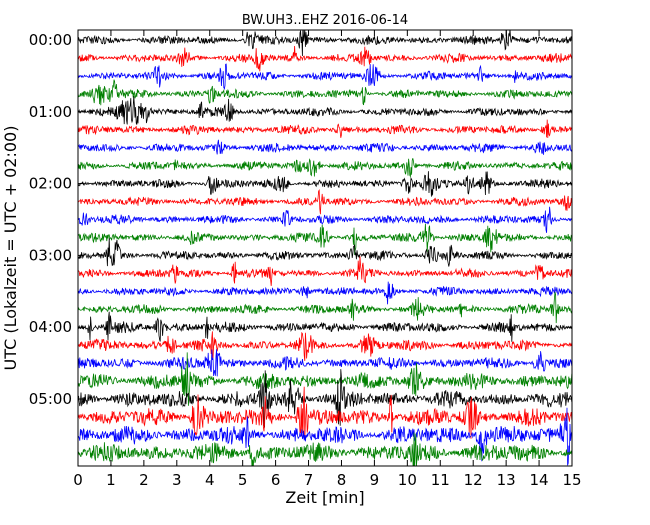 The image size is (650, 525). Describe the element at coordinates (243, 480) in the screenshot. I see `x-tick-label: 5` at that location.